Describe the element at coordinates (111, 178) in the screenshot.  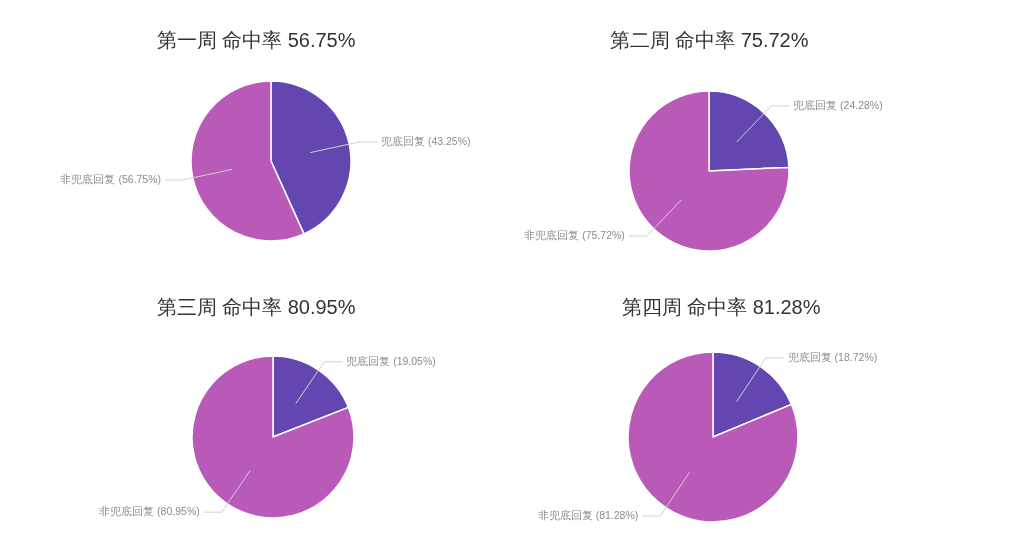
I see `slice-label: 非兜底回复 (56.75%)` at that location.